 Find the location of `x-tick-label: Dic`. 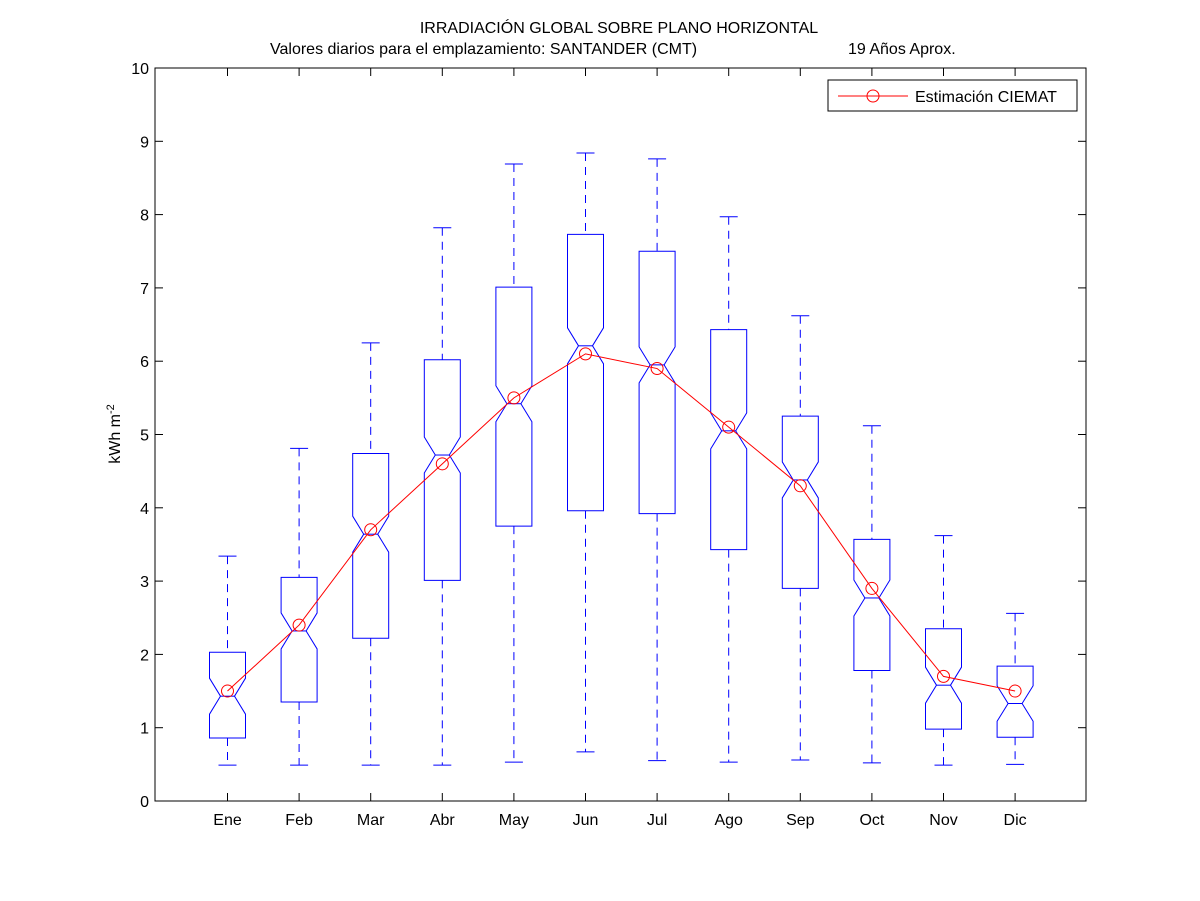

x-tick-label: Dic is located at coordinates (1015, 820).